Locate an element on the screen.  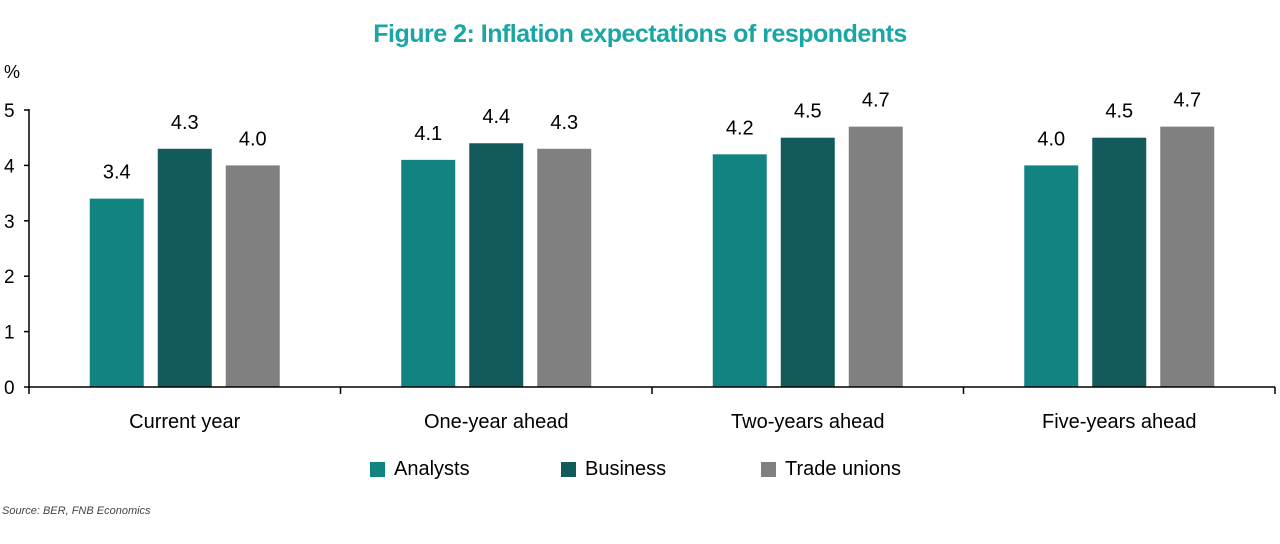
legend-item-analysts: Analysts is located at coordinates (420, 469).